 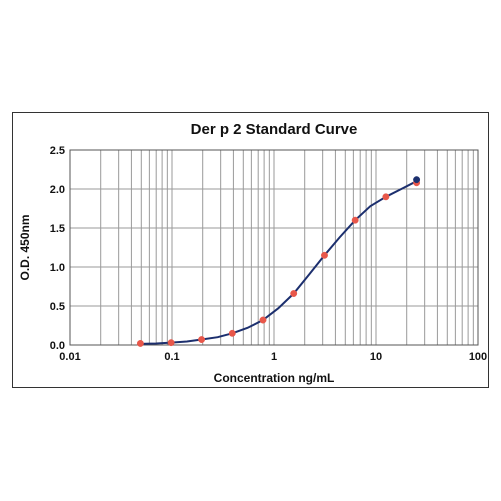 What do you see at coordinates (171, 357) in the screenshot?
I see `x-tick-label: 0.1` at bounding box center [171, 357].